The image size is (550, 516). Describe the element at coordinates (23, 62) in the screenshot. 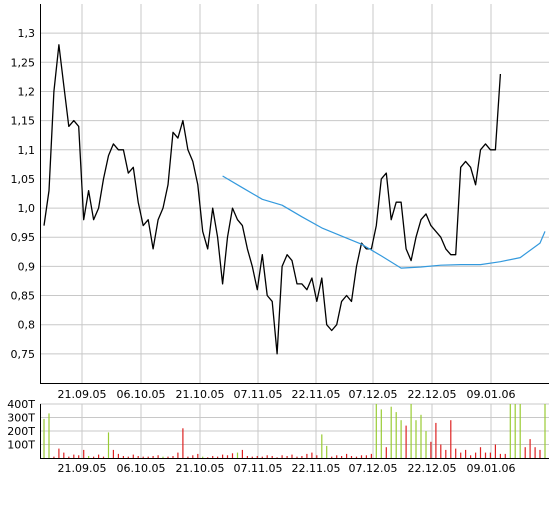

I see `price-y-tick-label: 1,25` at that location.